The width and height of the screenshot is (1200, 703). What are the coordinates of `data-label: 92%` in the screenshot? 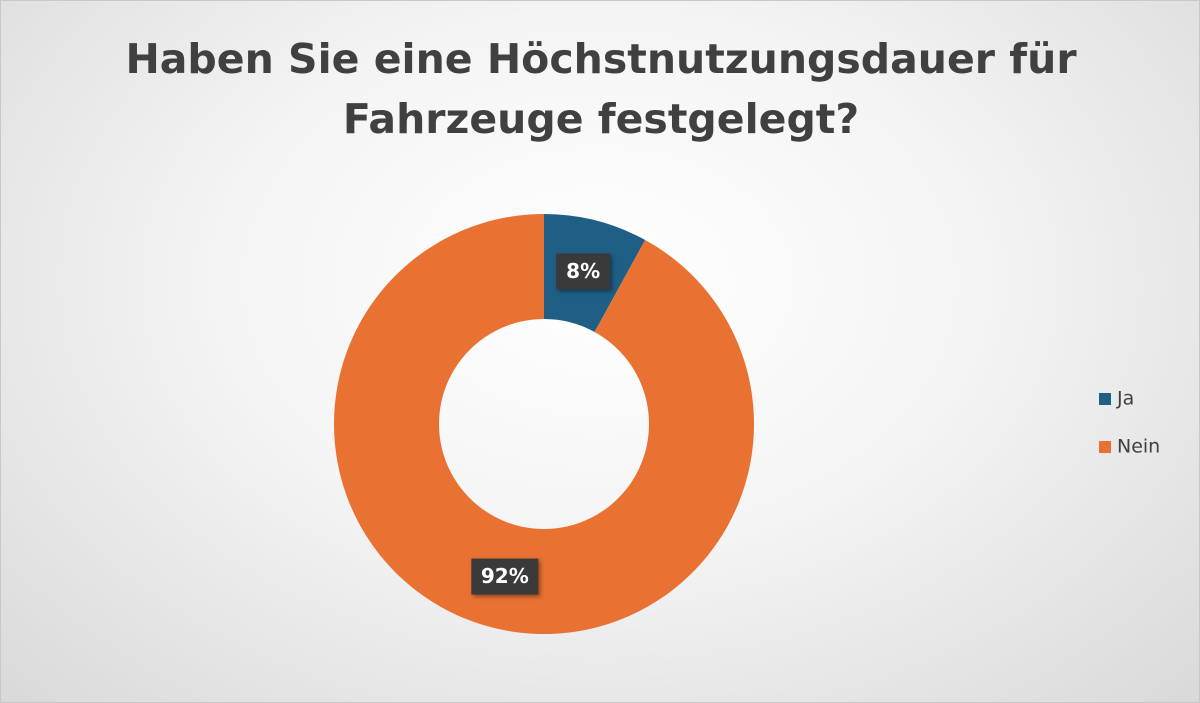 It's located at (505, 576).